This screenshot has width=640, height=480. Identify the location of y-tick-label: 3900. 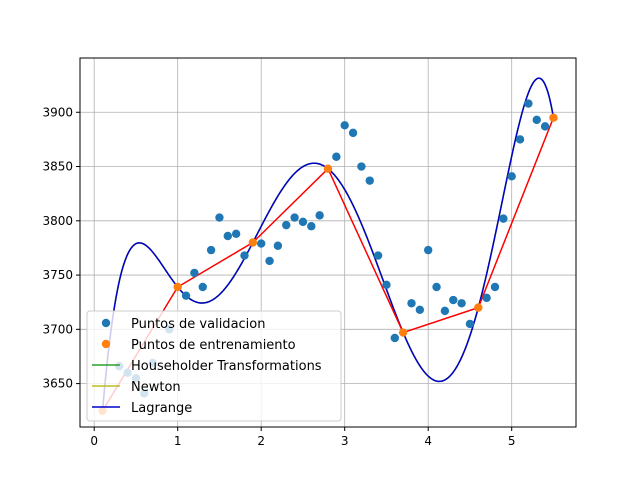
(57, 112).